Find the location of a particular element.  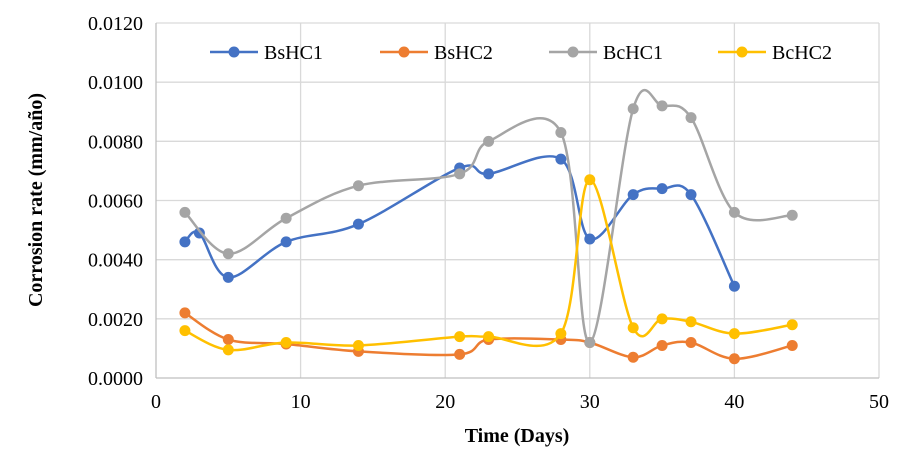

legend-label: BsHC1 is located at coordinates (293, 53).